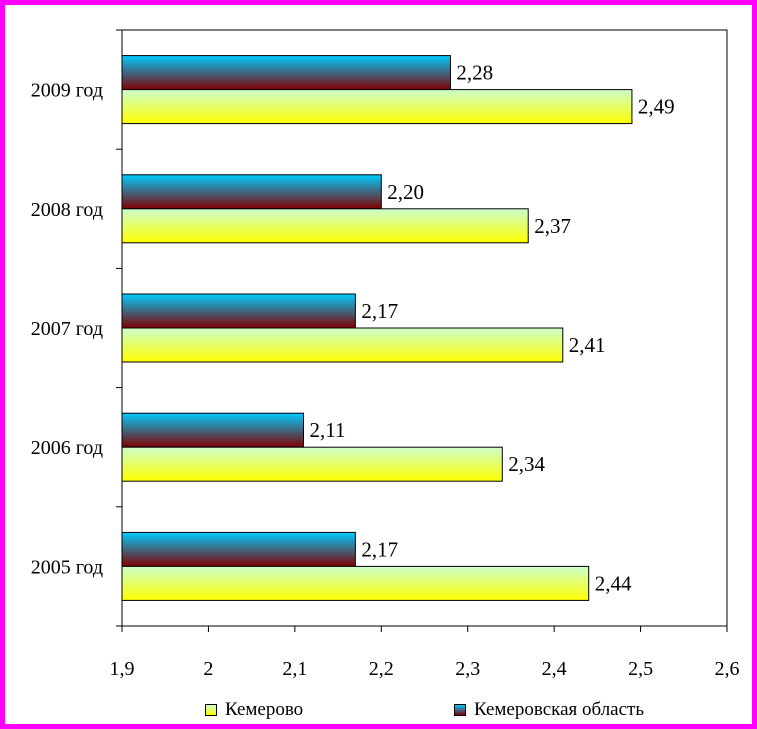 The height and width of the screenshot is (729, 757). Describe the element at coordinates (312, 464) in the screenshot. I see `bar-kemerovo-2006` at that location.